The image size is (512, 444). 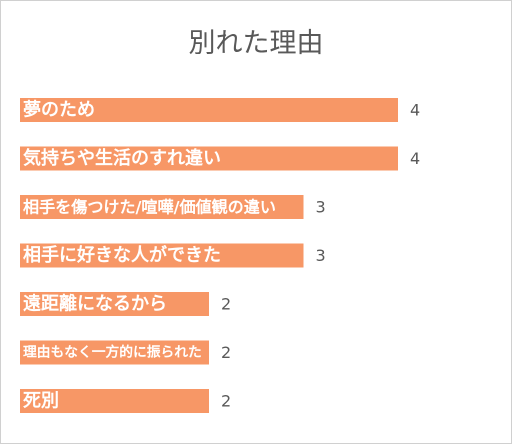 I want to click on value-label-0: 4, so click(x=415, y=110).